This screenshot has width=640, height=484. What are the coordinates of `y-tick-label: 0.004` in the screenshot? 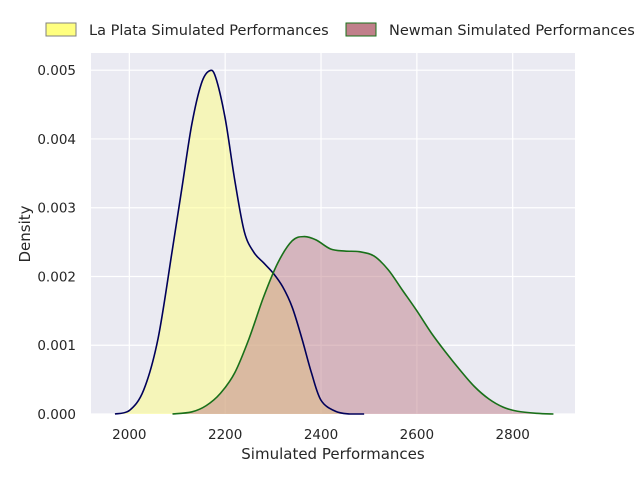 It's located at (56, 140).